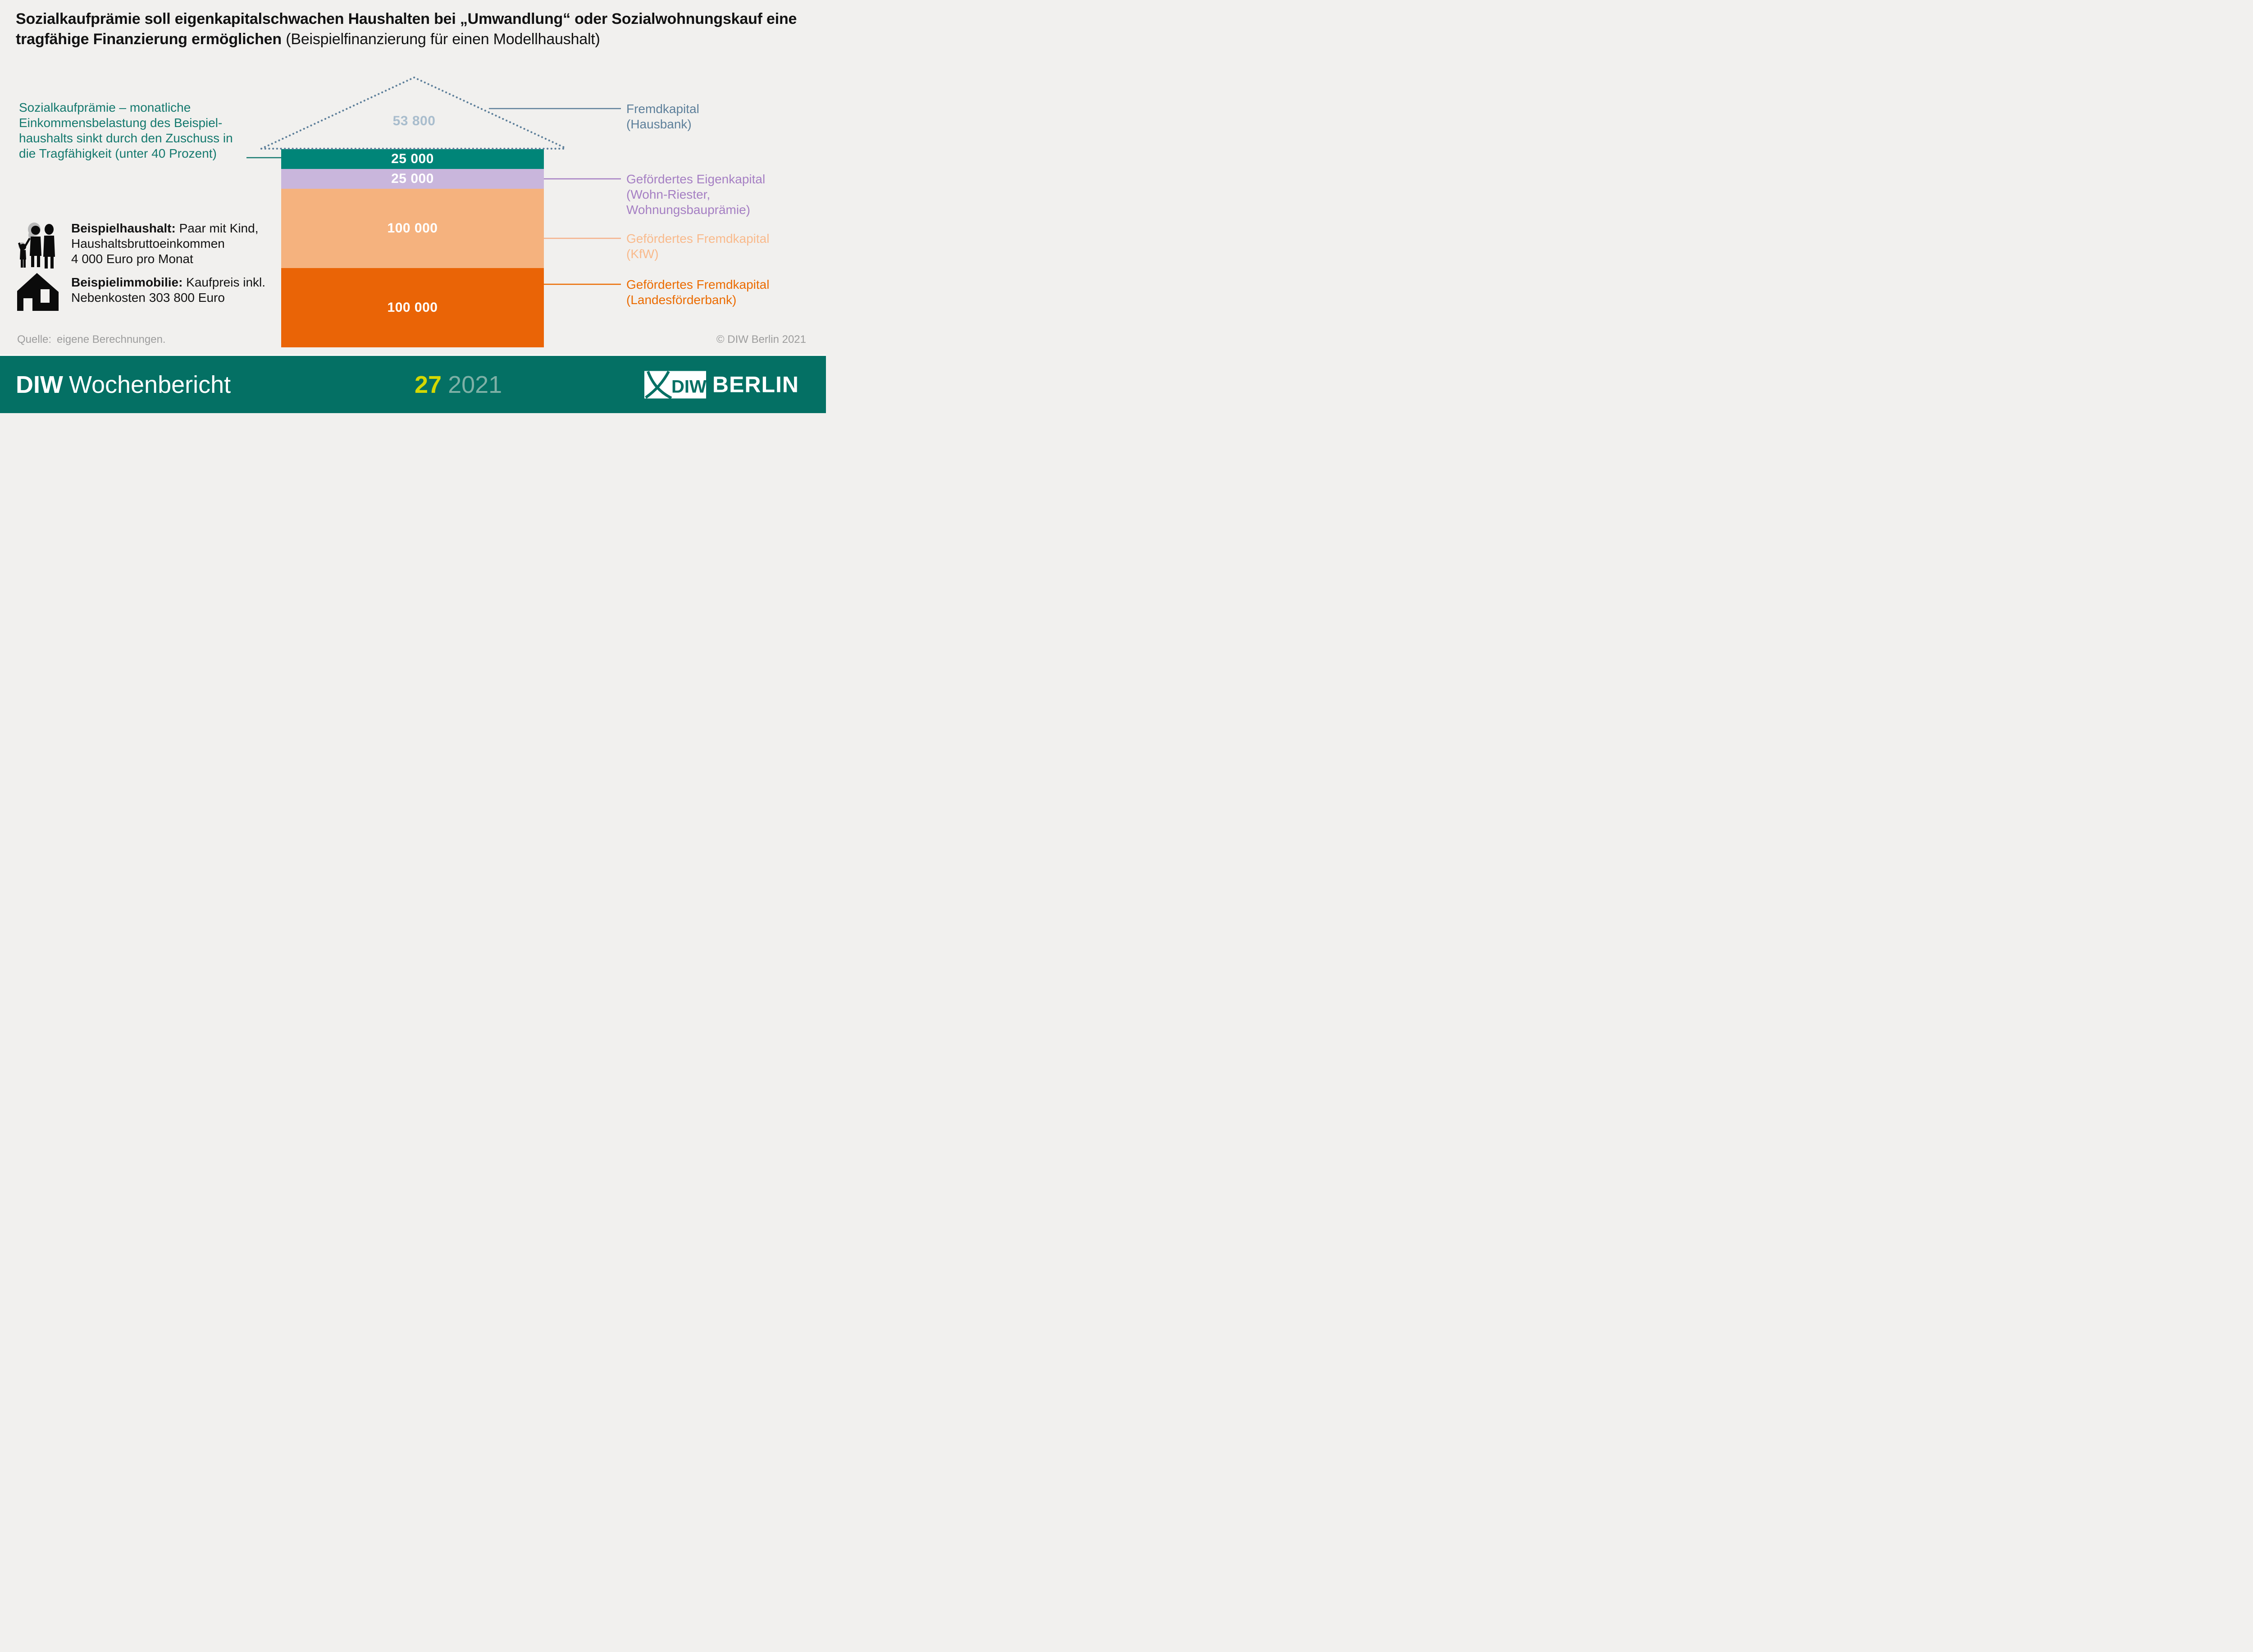 This screenshot has height=1652, width=2253. What do you see at coordinates (127, 282) in the screenshot?
I see `property-label: Beispielimmobilie:` at bounding box center [127, 282].